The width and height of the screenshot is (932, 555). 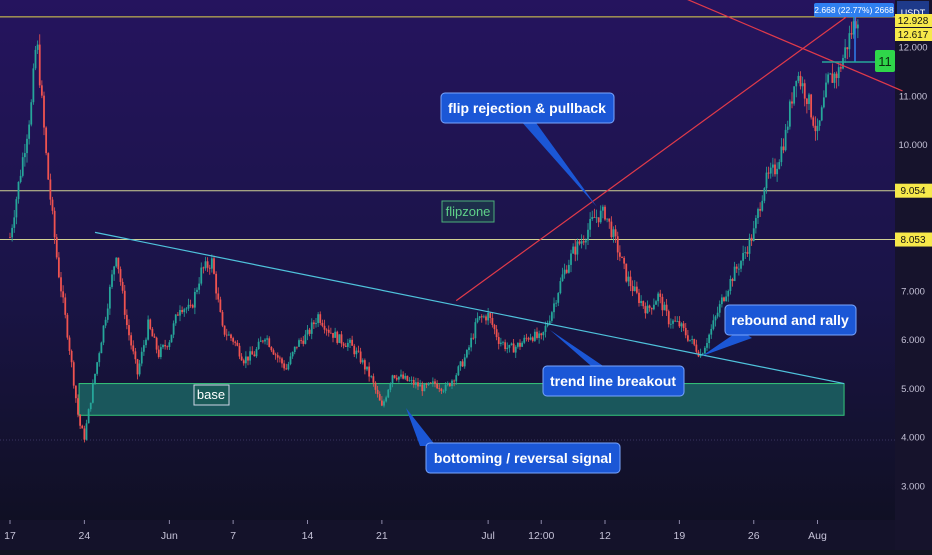 What do you see at coordinates (790, 320) in the screenshot?
I see `callout-rebound: rebound and rally` at bounding box center [790, 320].